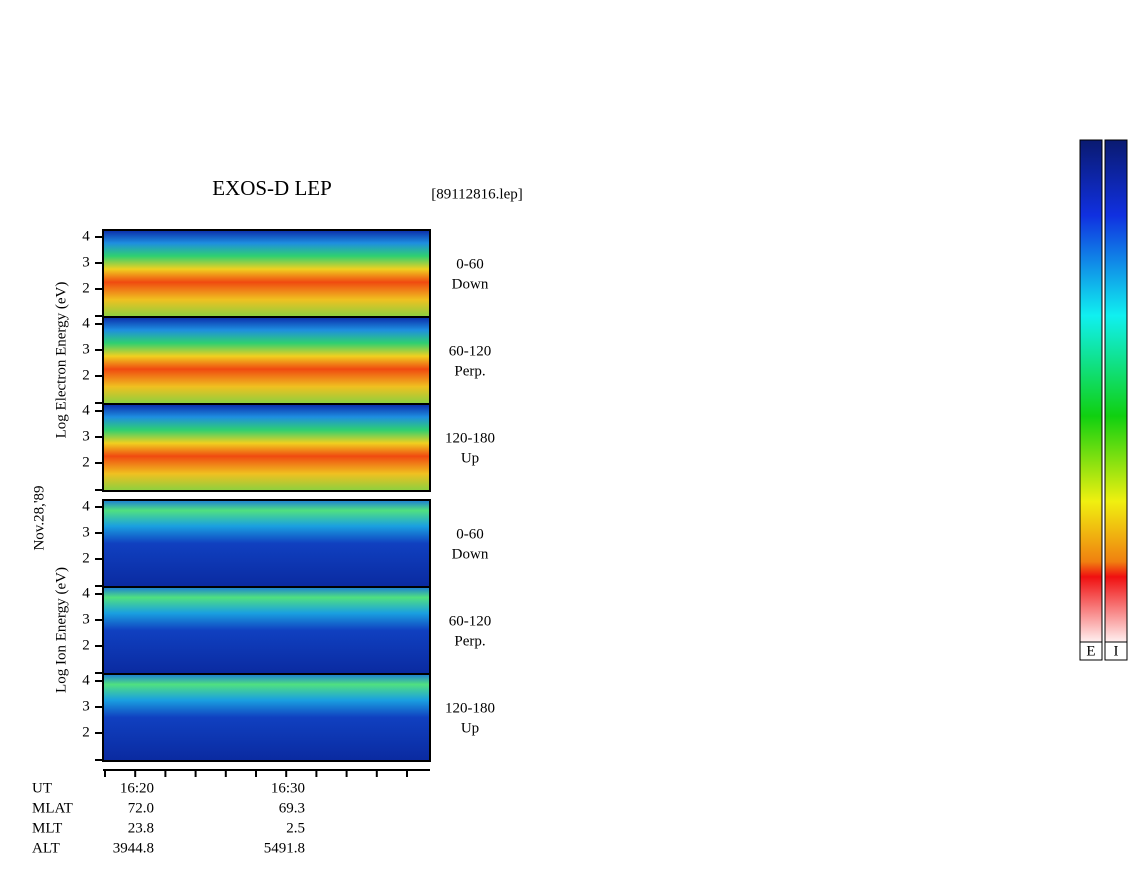  What do you see at coordinates (295, 828) in the screenshot?
I see `row-value: 2.5` at bounding box center [295, 828].